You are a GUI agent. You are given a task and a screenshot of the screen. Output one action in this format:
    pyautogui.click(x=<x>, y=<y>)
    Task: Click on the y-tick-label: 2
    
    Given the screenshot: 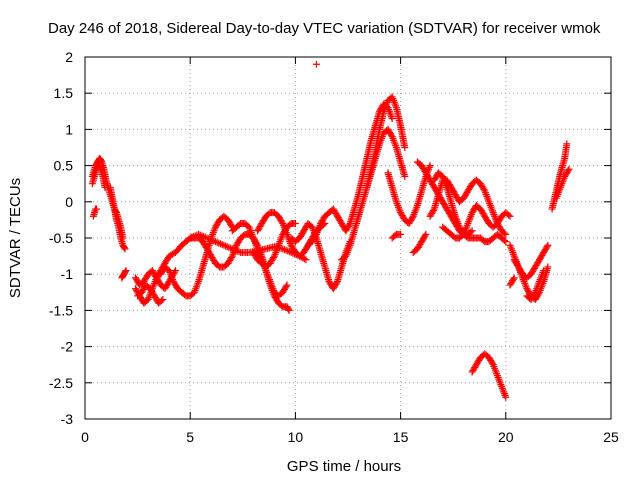 What is the action you would take?
    pyautogui.click(x=69, y=57)
    